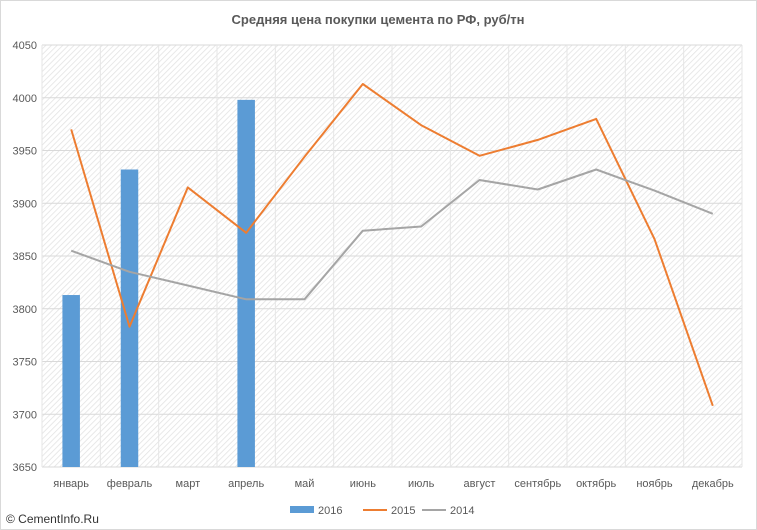 Image resolution: width=757 pixels, height=530 pixels. What do you see at coordinates (188, 484) in the screenshot?
I see `x-tick-label: март` at bounding box center [188, 484].